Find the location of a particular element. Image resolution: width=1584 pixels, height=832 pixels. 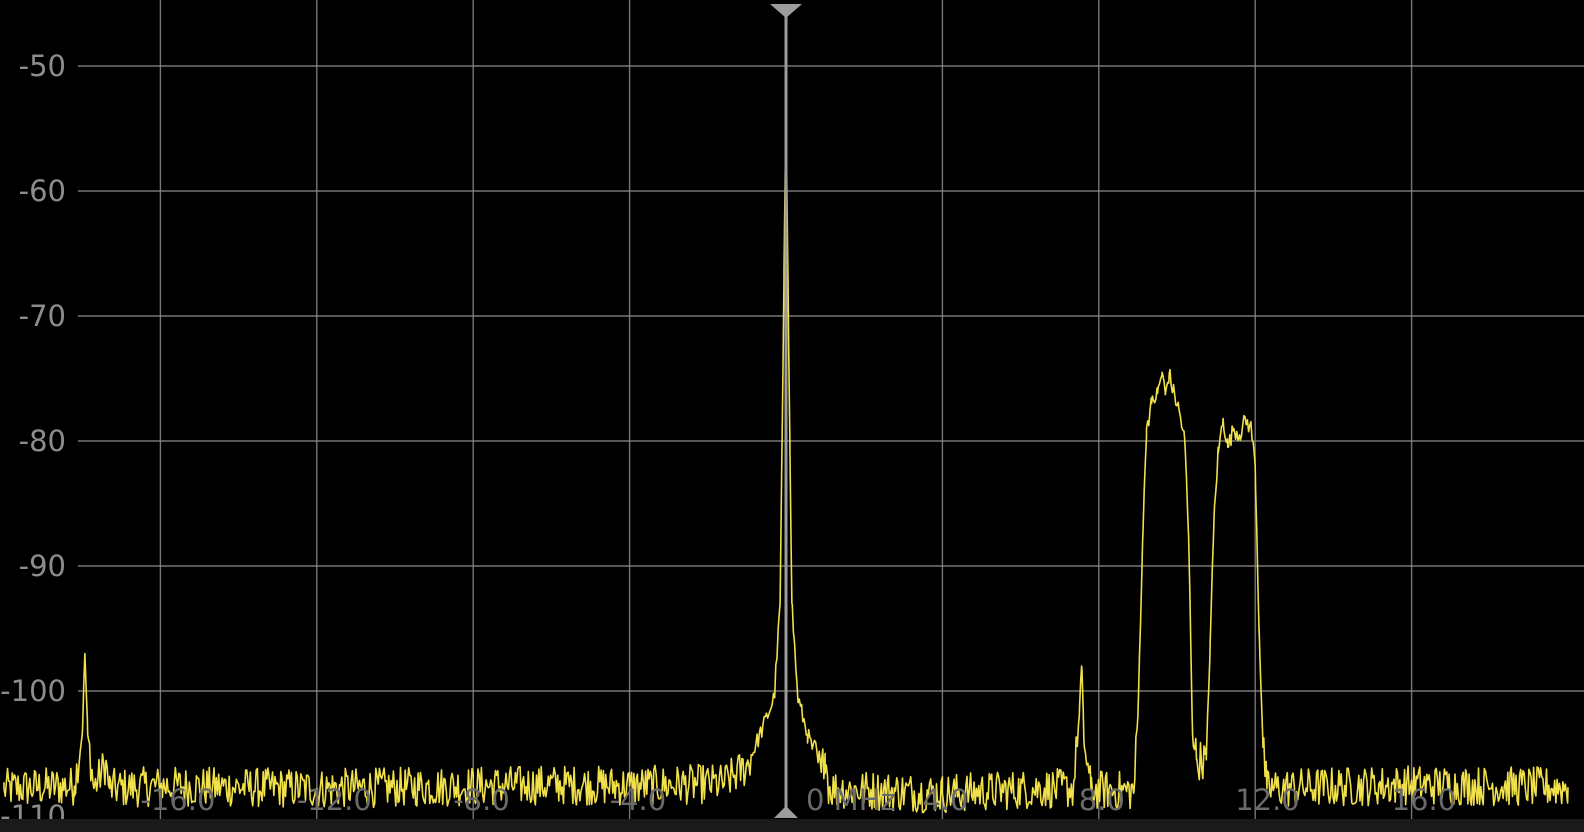

y-tick-label-2: -70 is located at coordinates (42, 316).